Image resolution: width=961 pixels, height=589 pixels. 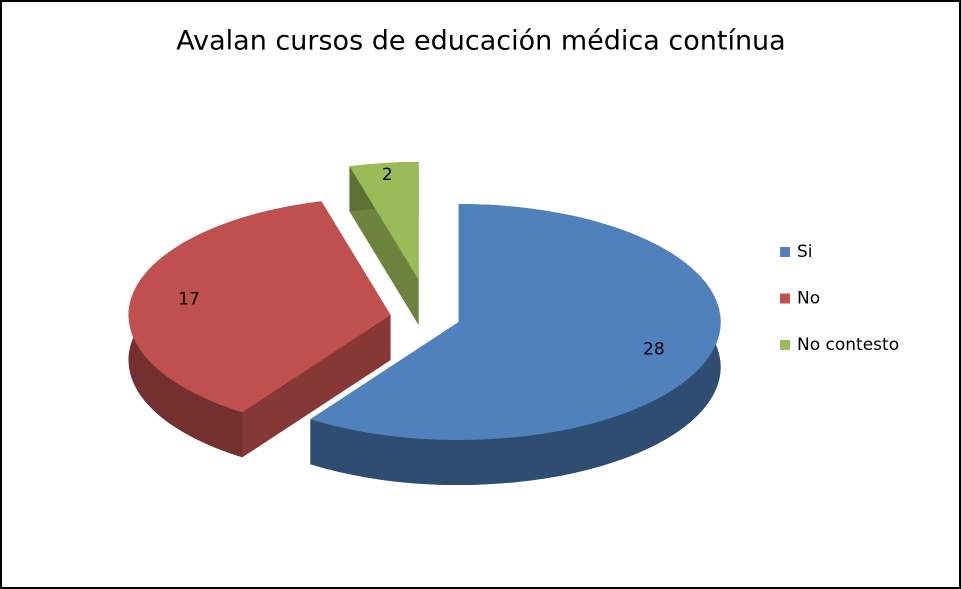 I want to click on data-label: 28, so click(x=654, y=349).